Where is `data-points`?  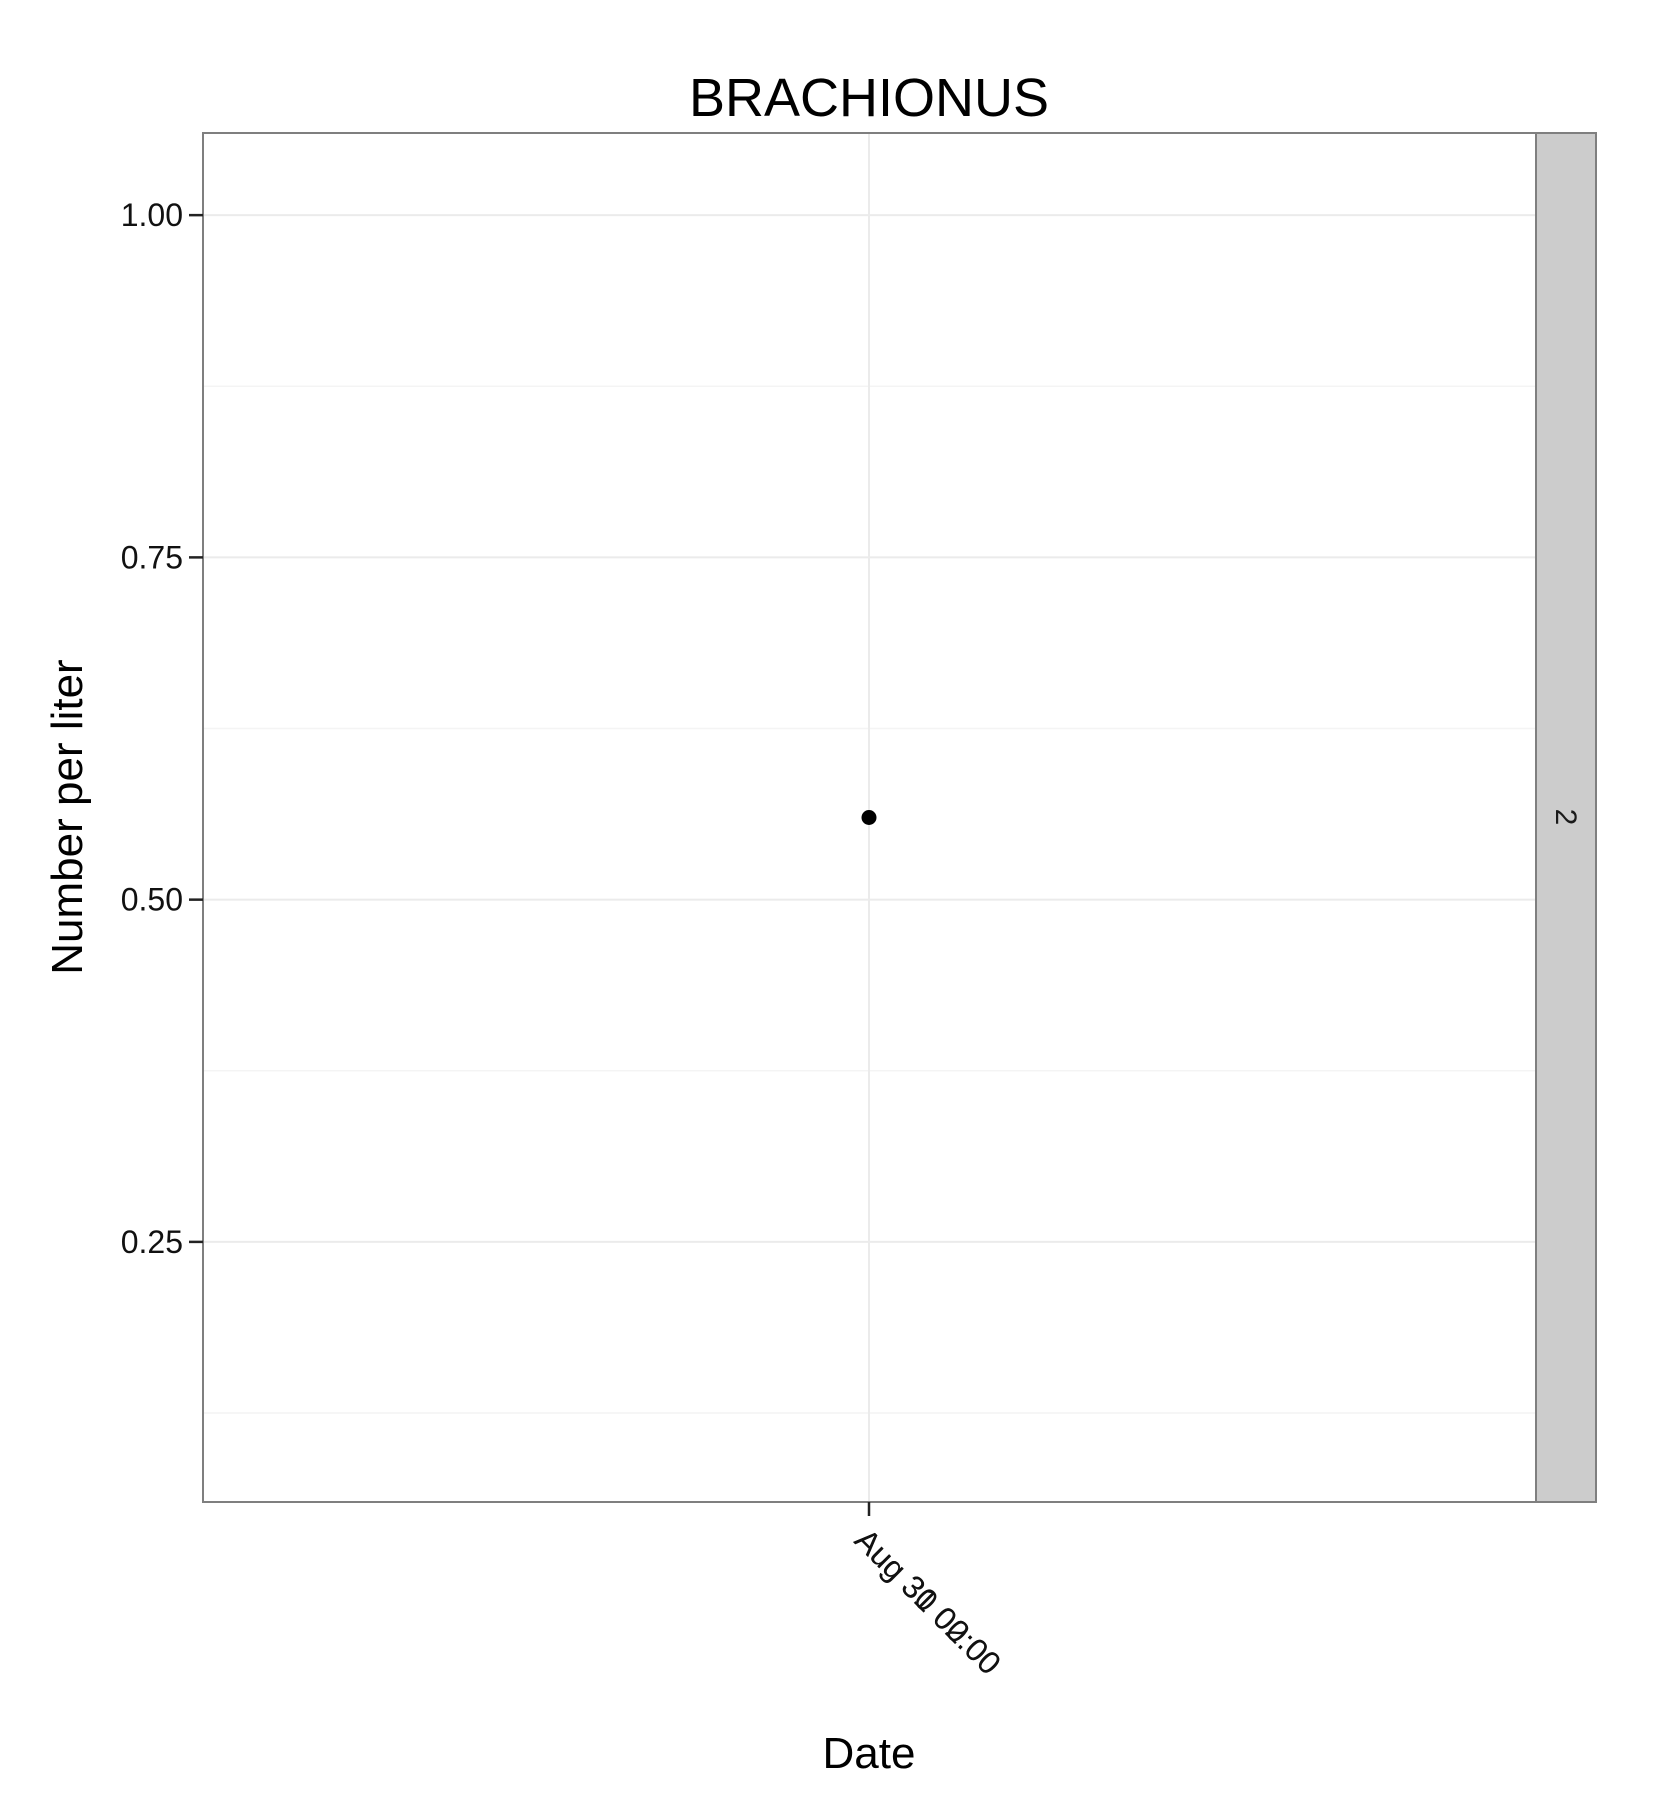
data-points is located at coordinates (869, 817).